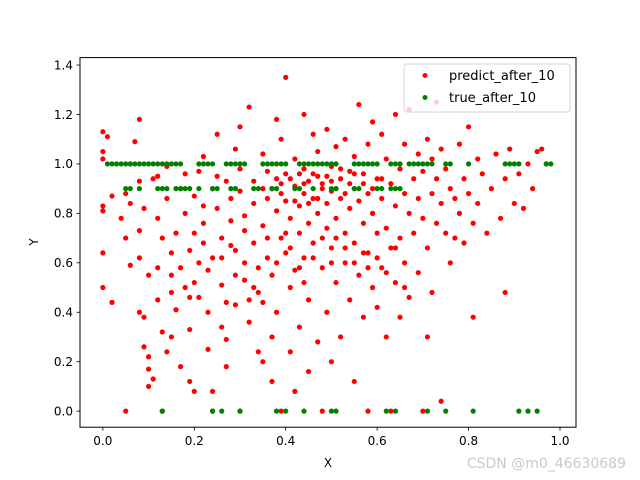 The image size is (640, 480). What do you see at coordinates (102, 441) in the screenshot?
I see `x-tick-label: 0.0` at bounding box center [102, 441].